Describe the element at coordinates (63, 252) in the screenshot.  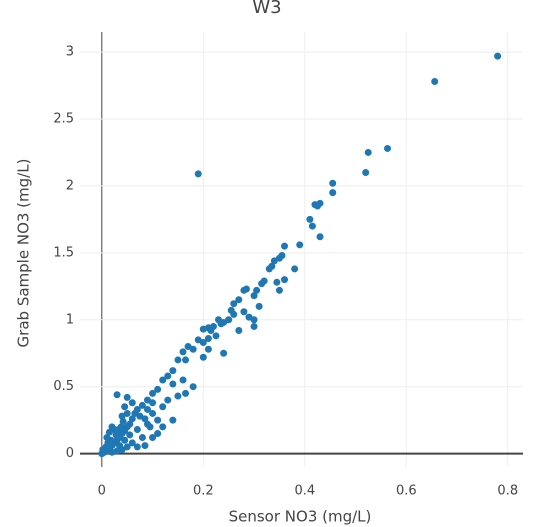
I see `y-tick-label: 1.5` at that location.